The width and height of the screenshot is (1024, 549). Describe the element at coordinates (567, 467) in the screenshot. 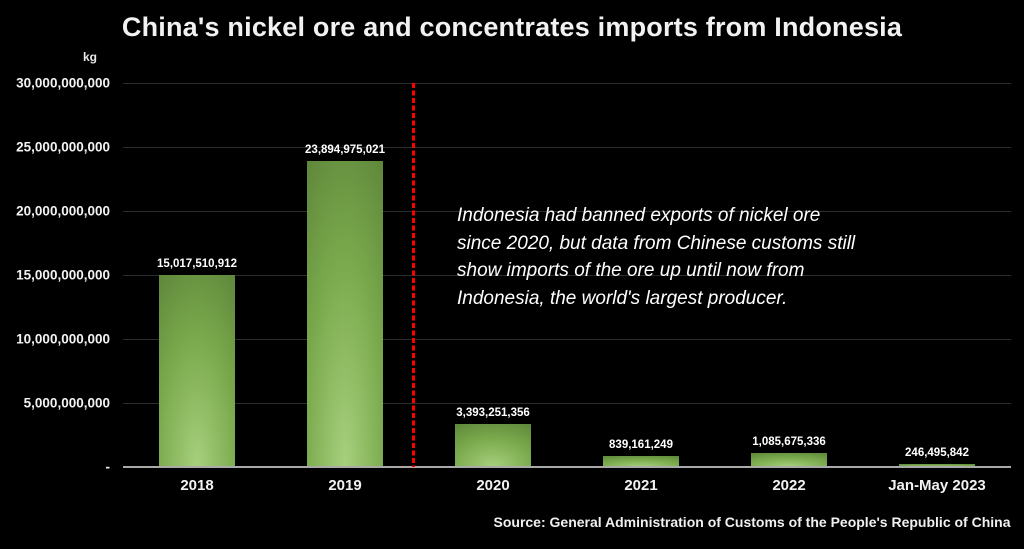

I see `x-axis-line` at that location.